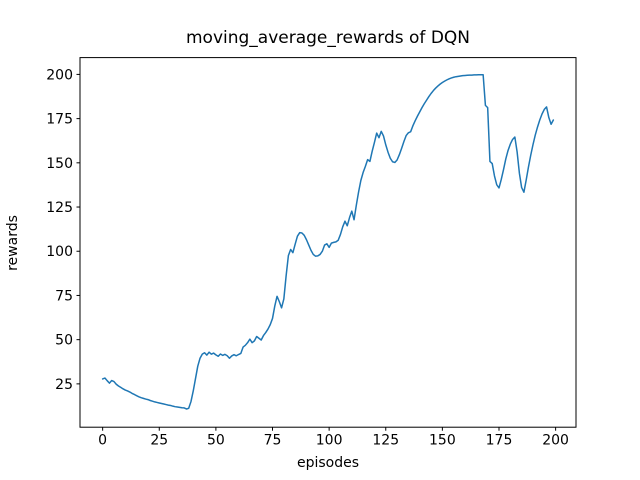 This screenshot has height=480, width=640. I want to click on x-tick-label: 0, so click(102, 441).